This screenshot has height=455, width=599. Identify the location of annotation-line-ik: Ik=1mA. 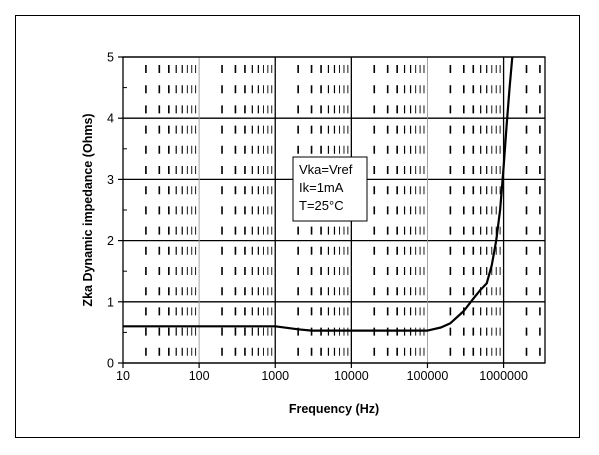
(321, 187).